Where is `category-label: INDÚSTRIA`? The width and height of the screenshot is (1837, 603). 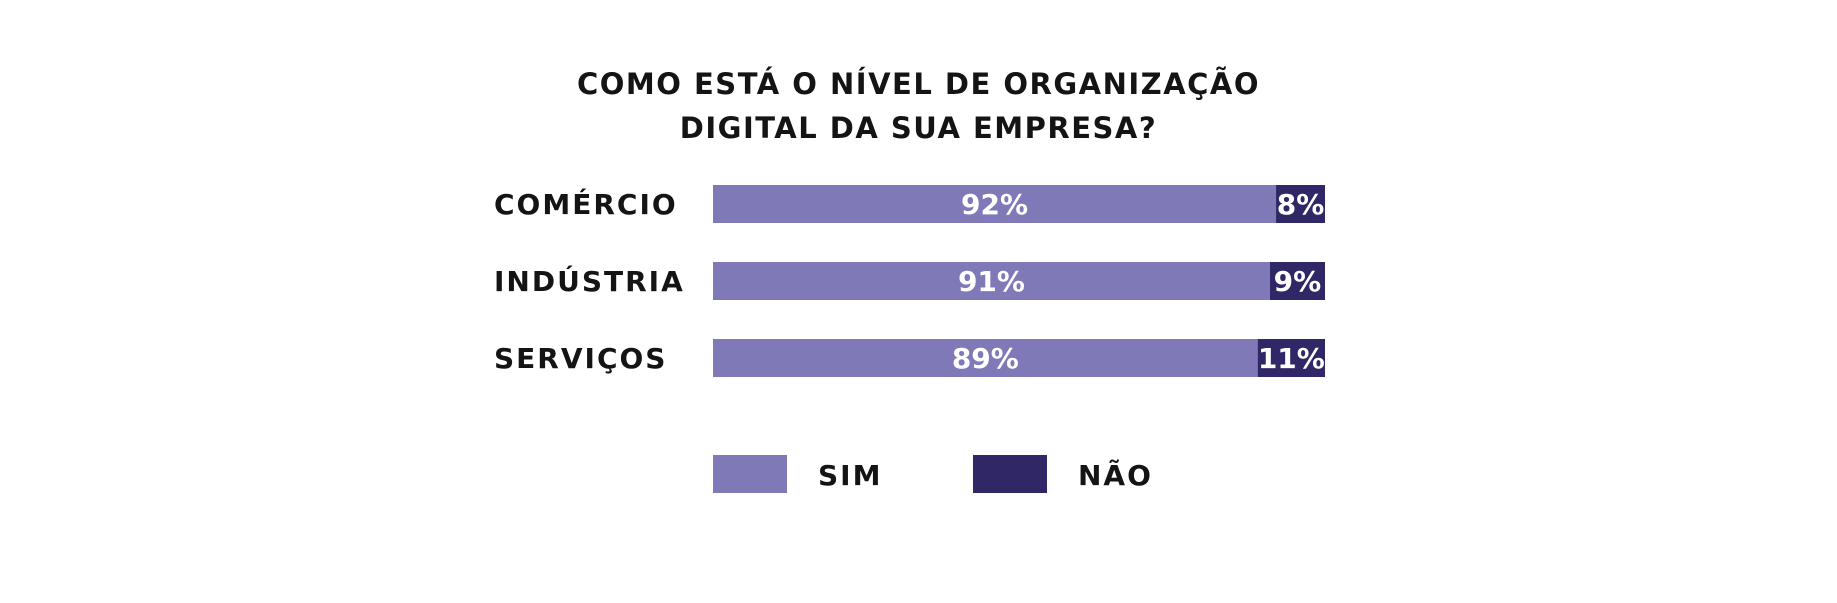 category-label: INDÚSTRIA is located at coordinates (589, 281).